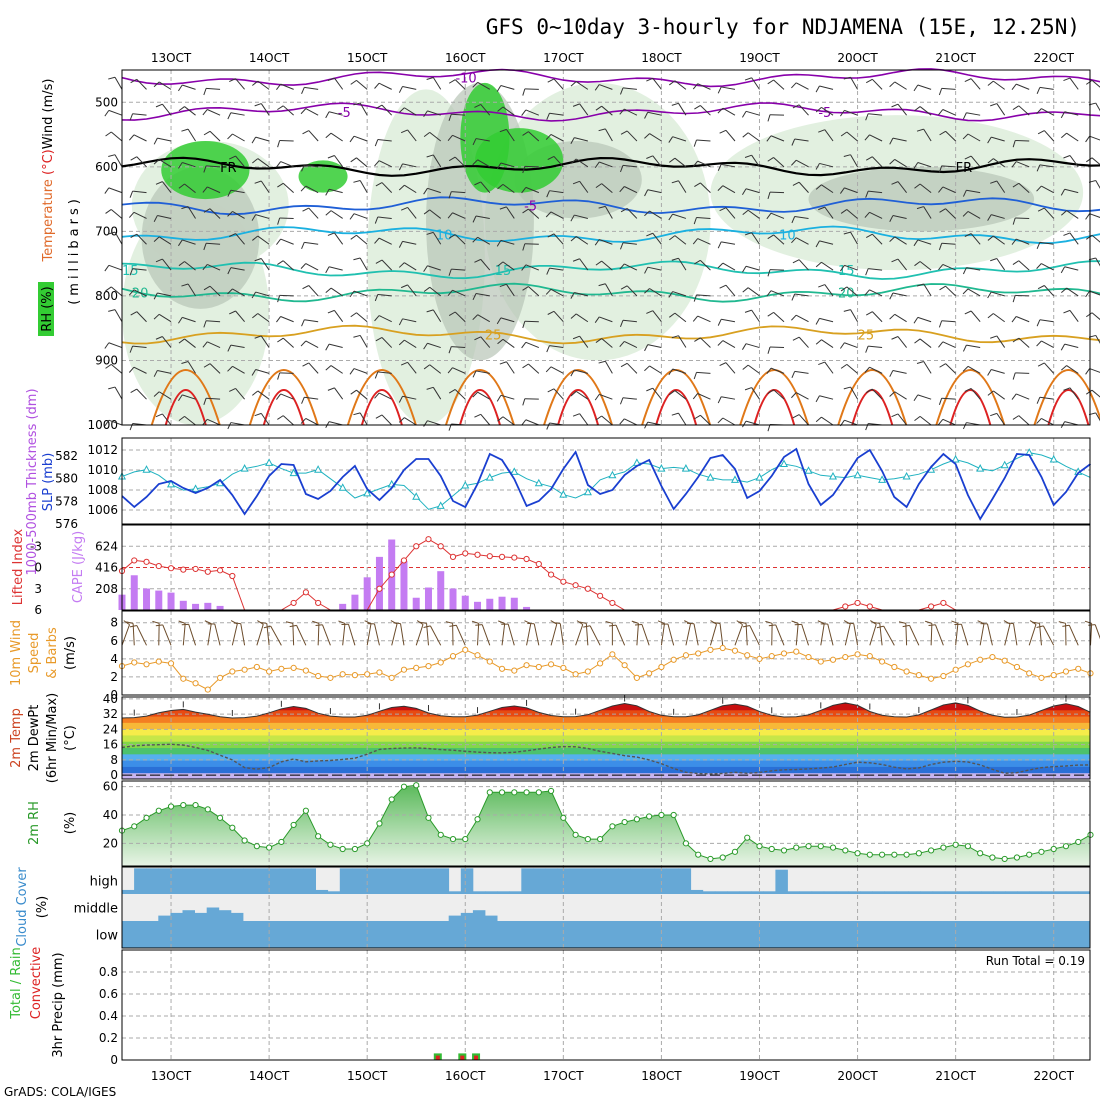 The image size is (1100, 1100). What do you see at coordinates (323, 176) in the screenshot?
I see `rh-shade-green` at bounding box center [323, 176].